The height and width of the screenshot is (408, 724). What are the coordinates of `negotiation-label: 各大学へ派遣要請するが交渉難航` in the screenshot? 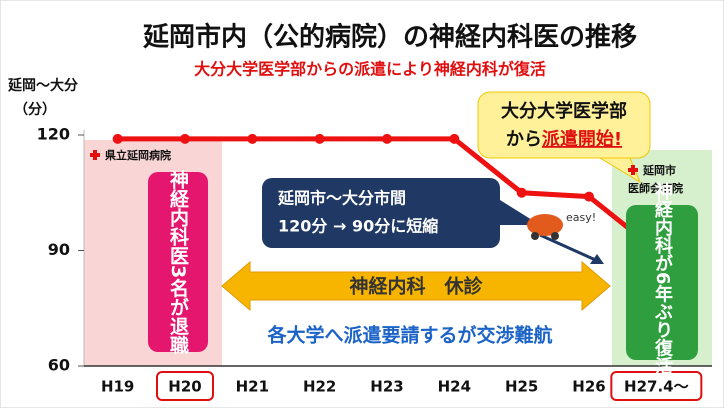 It's located at (409, 335).